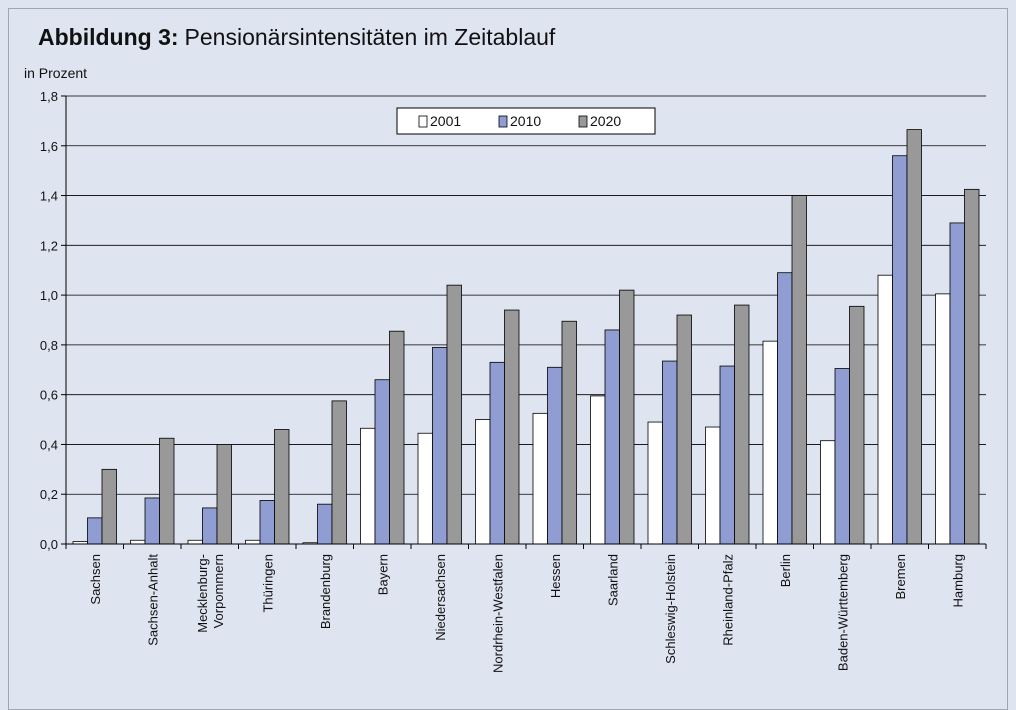 The width and height of the screenshot is (1016, 710). What do you see at coordinates (95, 579) in the screenshot?
I see `x-tick-label: Sachsen` at bounding box center [95, 579].